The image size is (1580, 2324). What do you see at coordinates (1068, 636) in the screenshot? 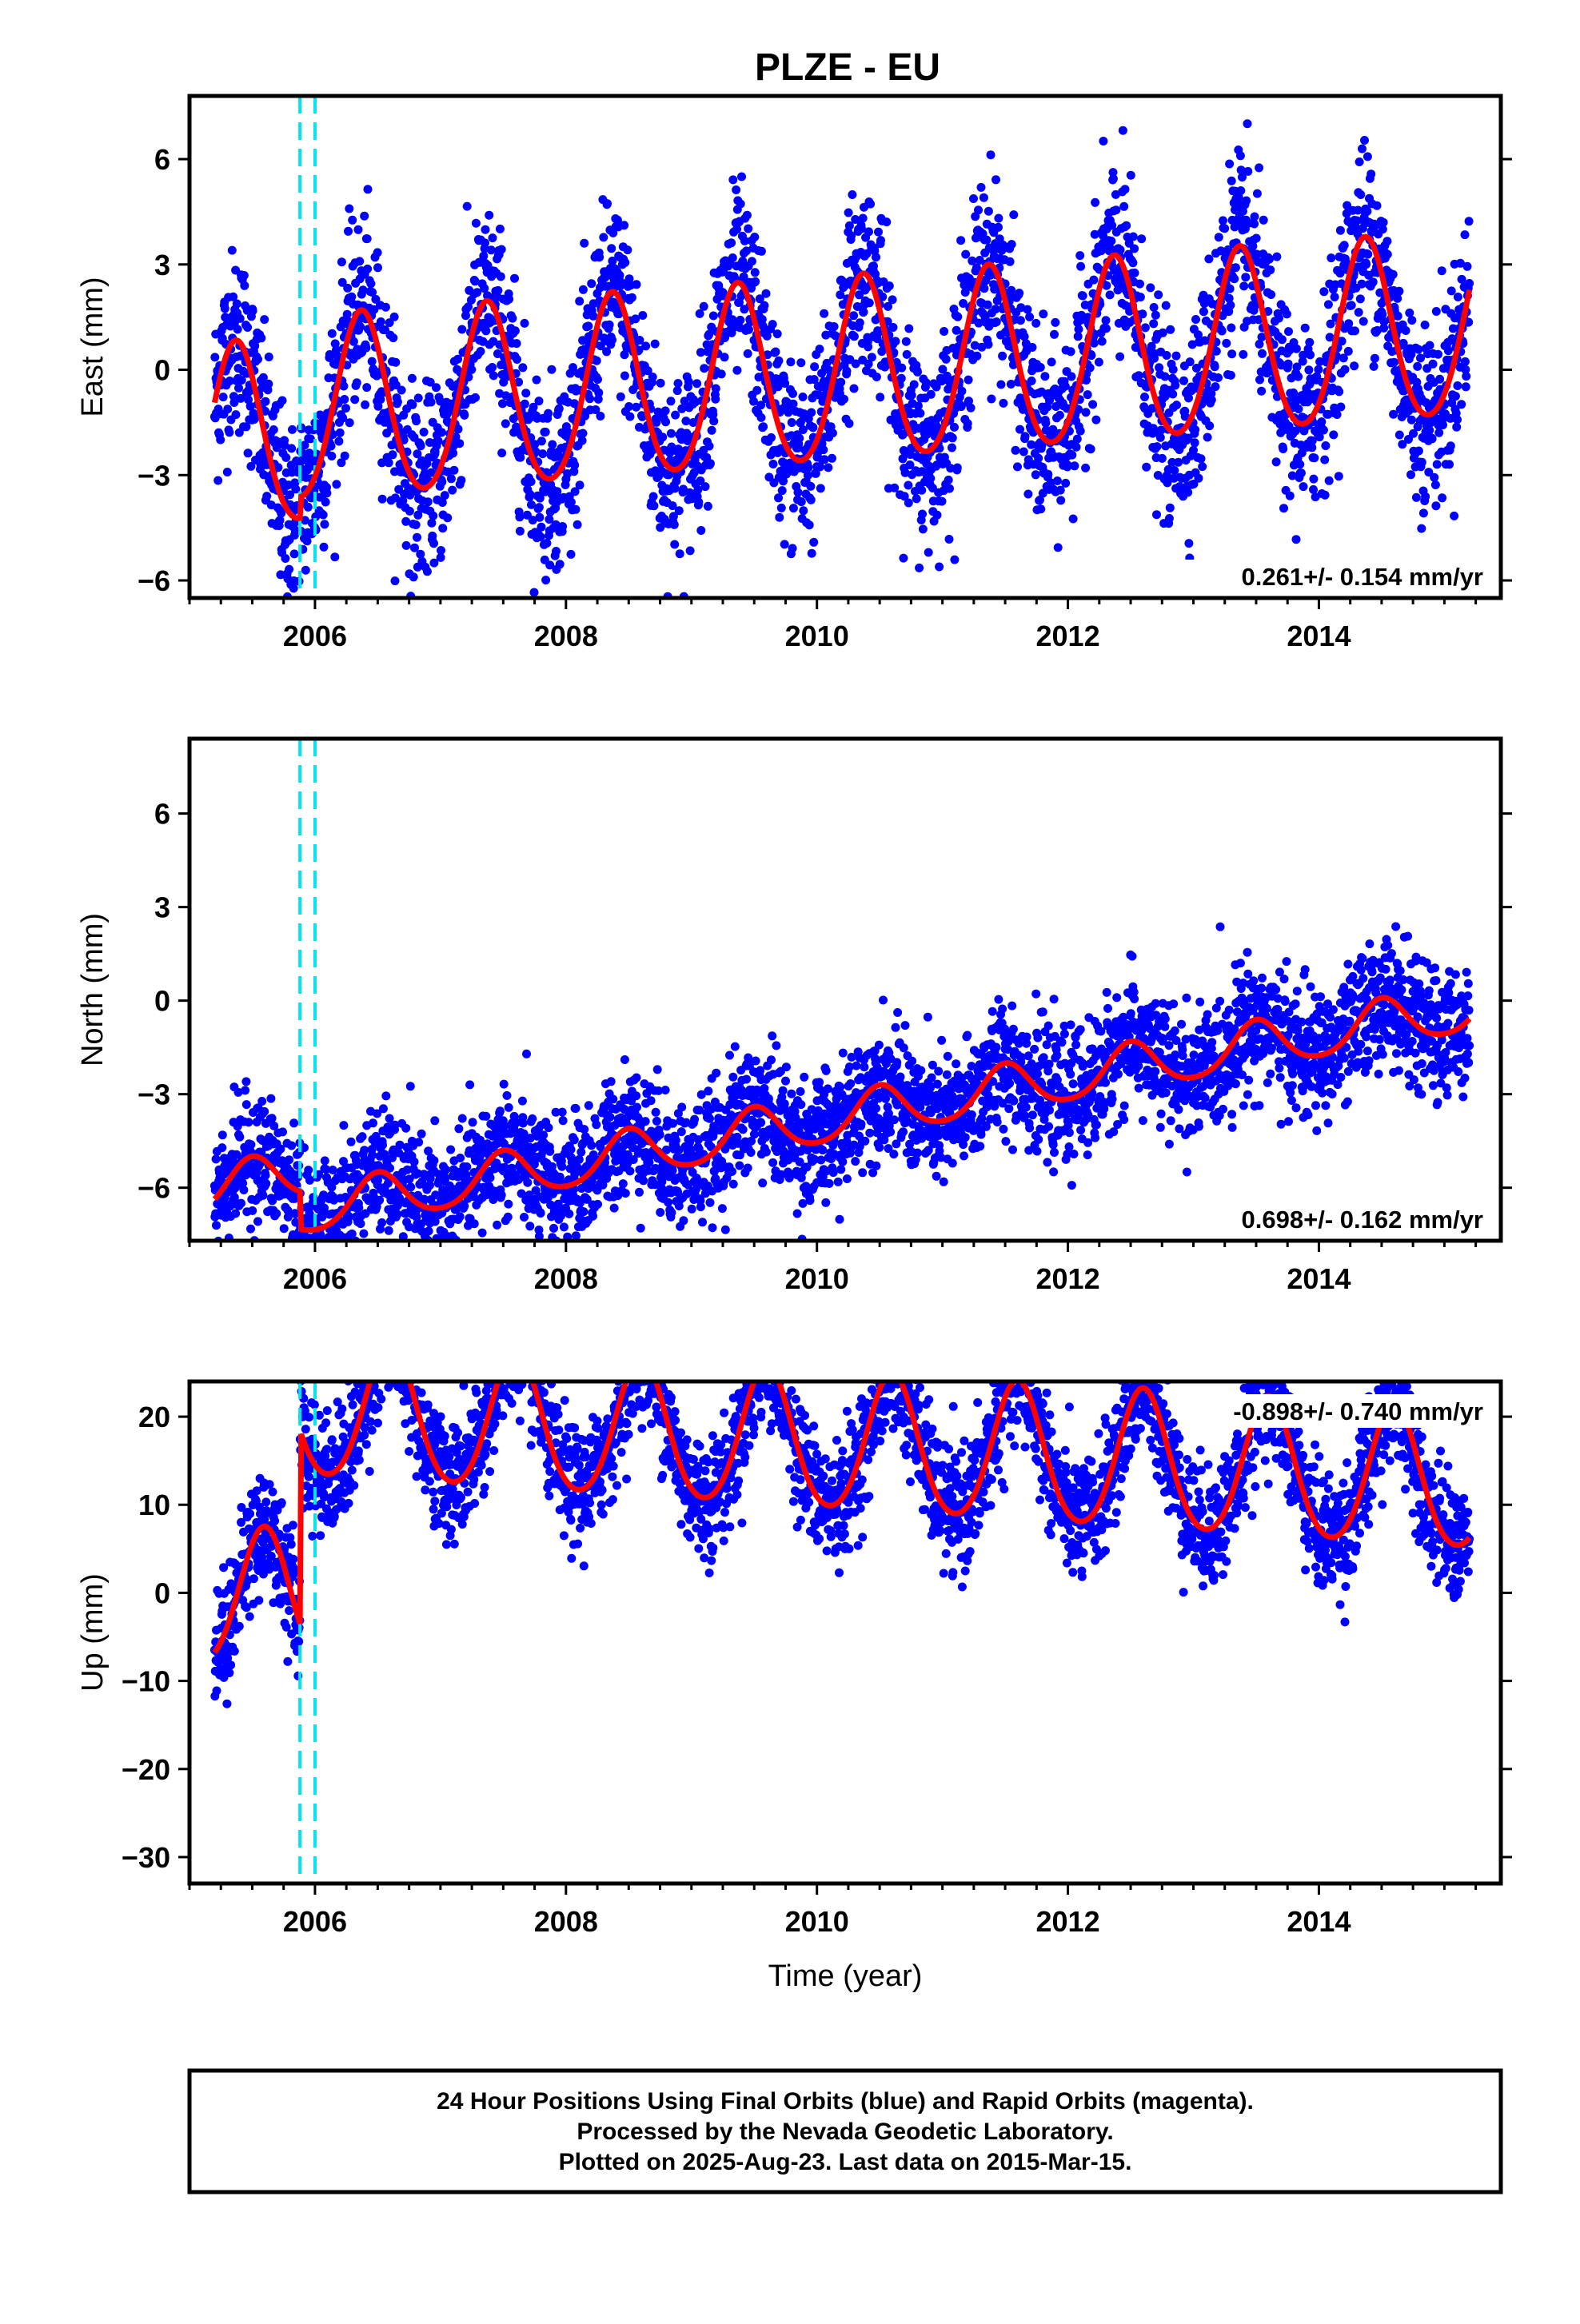
I see `x-tick-label: 2012` at bounding box center [1068, 636].